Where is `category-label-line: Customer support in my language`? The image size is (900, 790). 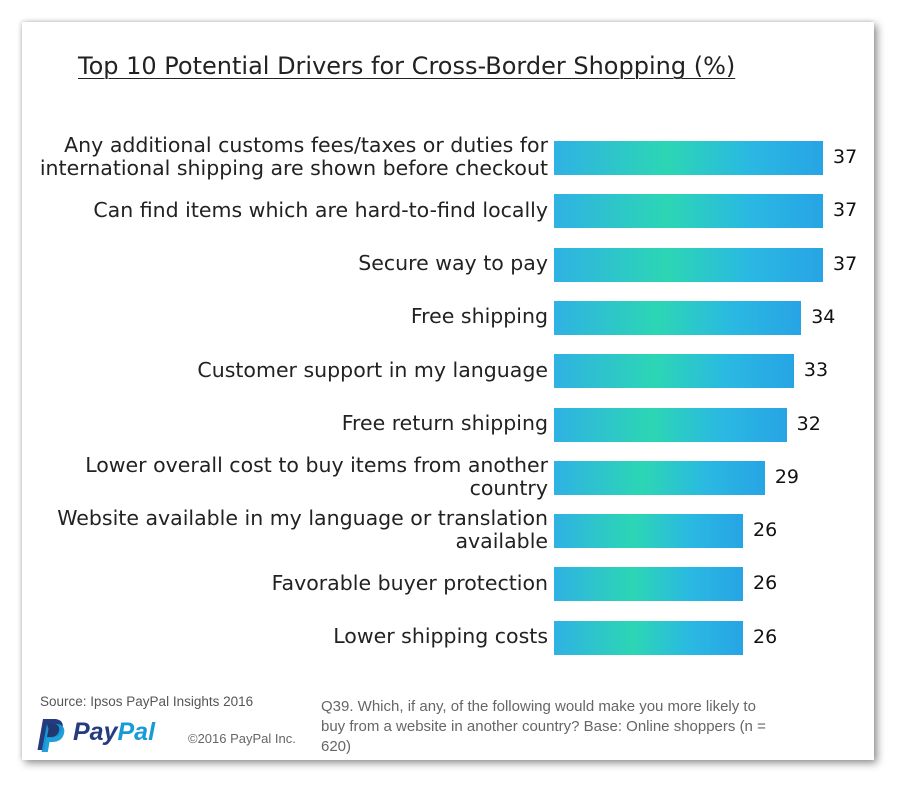
category-label-line: Customer support in my language is located at coordinates (372, 369).